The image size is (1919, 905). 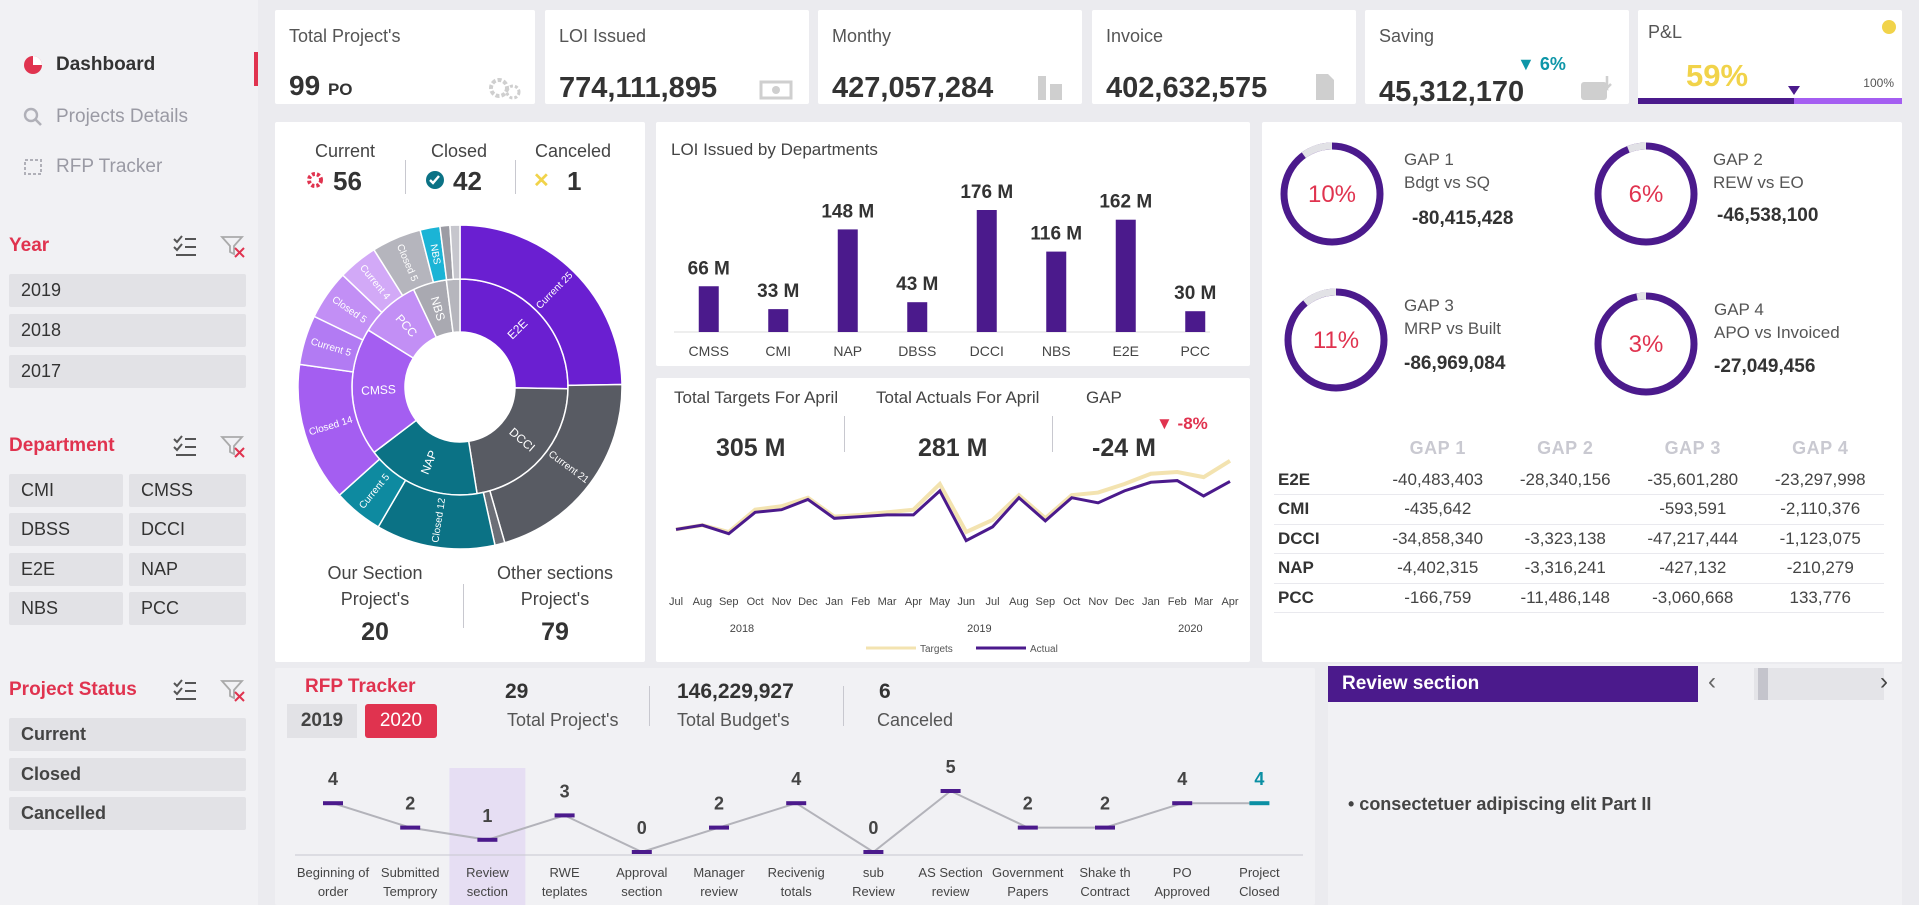 I want to click on rfp-stage-value: 2, so click(x=719, y=804).